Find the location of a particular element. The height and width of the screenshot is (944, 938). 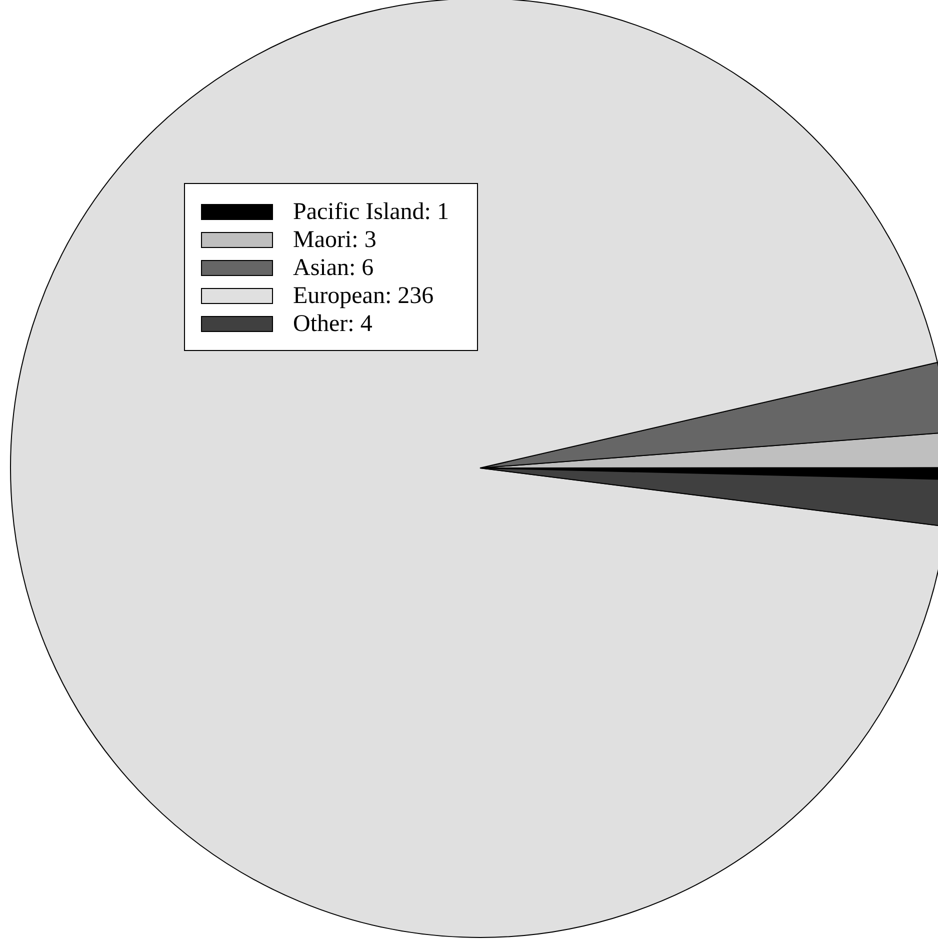

legend-label: Pacific Island: 1 is located at coordinates (371, 212).